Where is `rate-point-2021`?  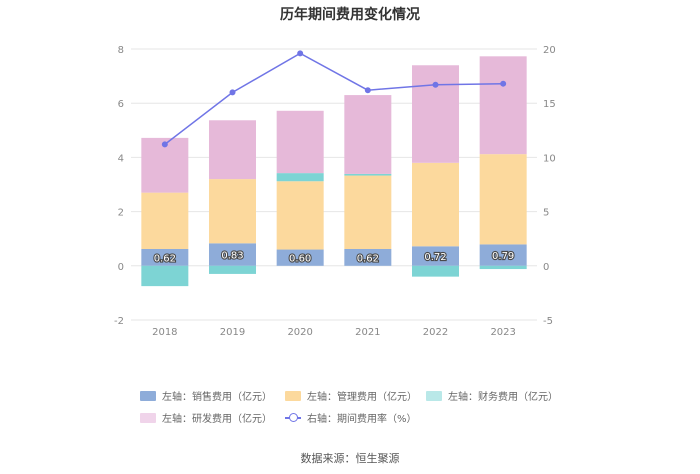 rate-point-2021 is located at coordinates (367, 90).